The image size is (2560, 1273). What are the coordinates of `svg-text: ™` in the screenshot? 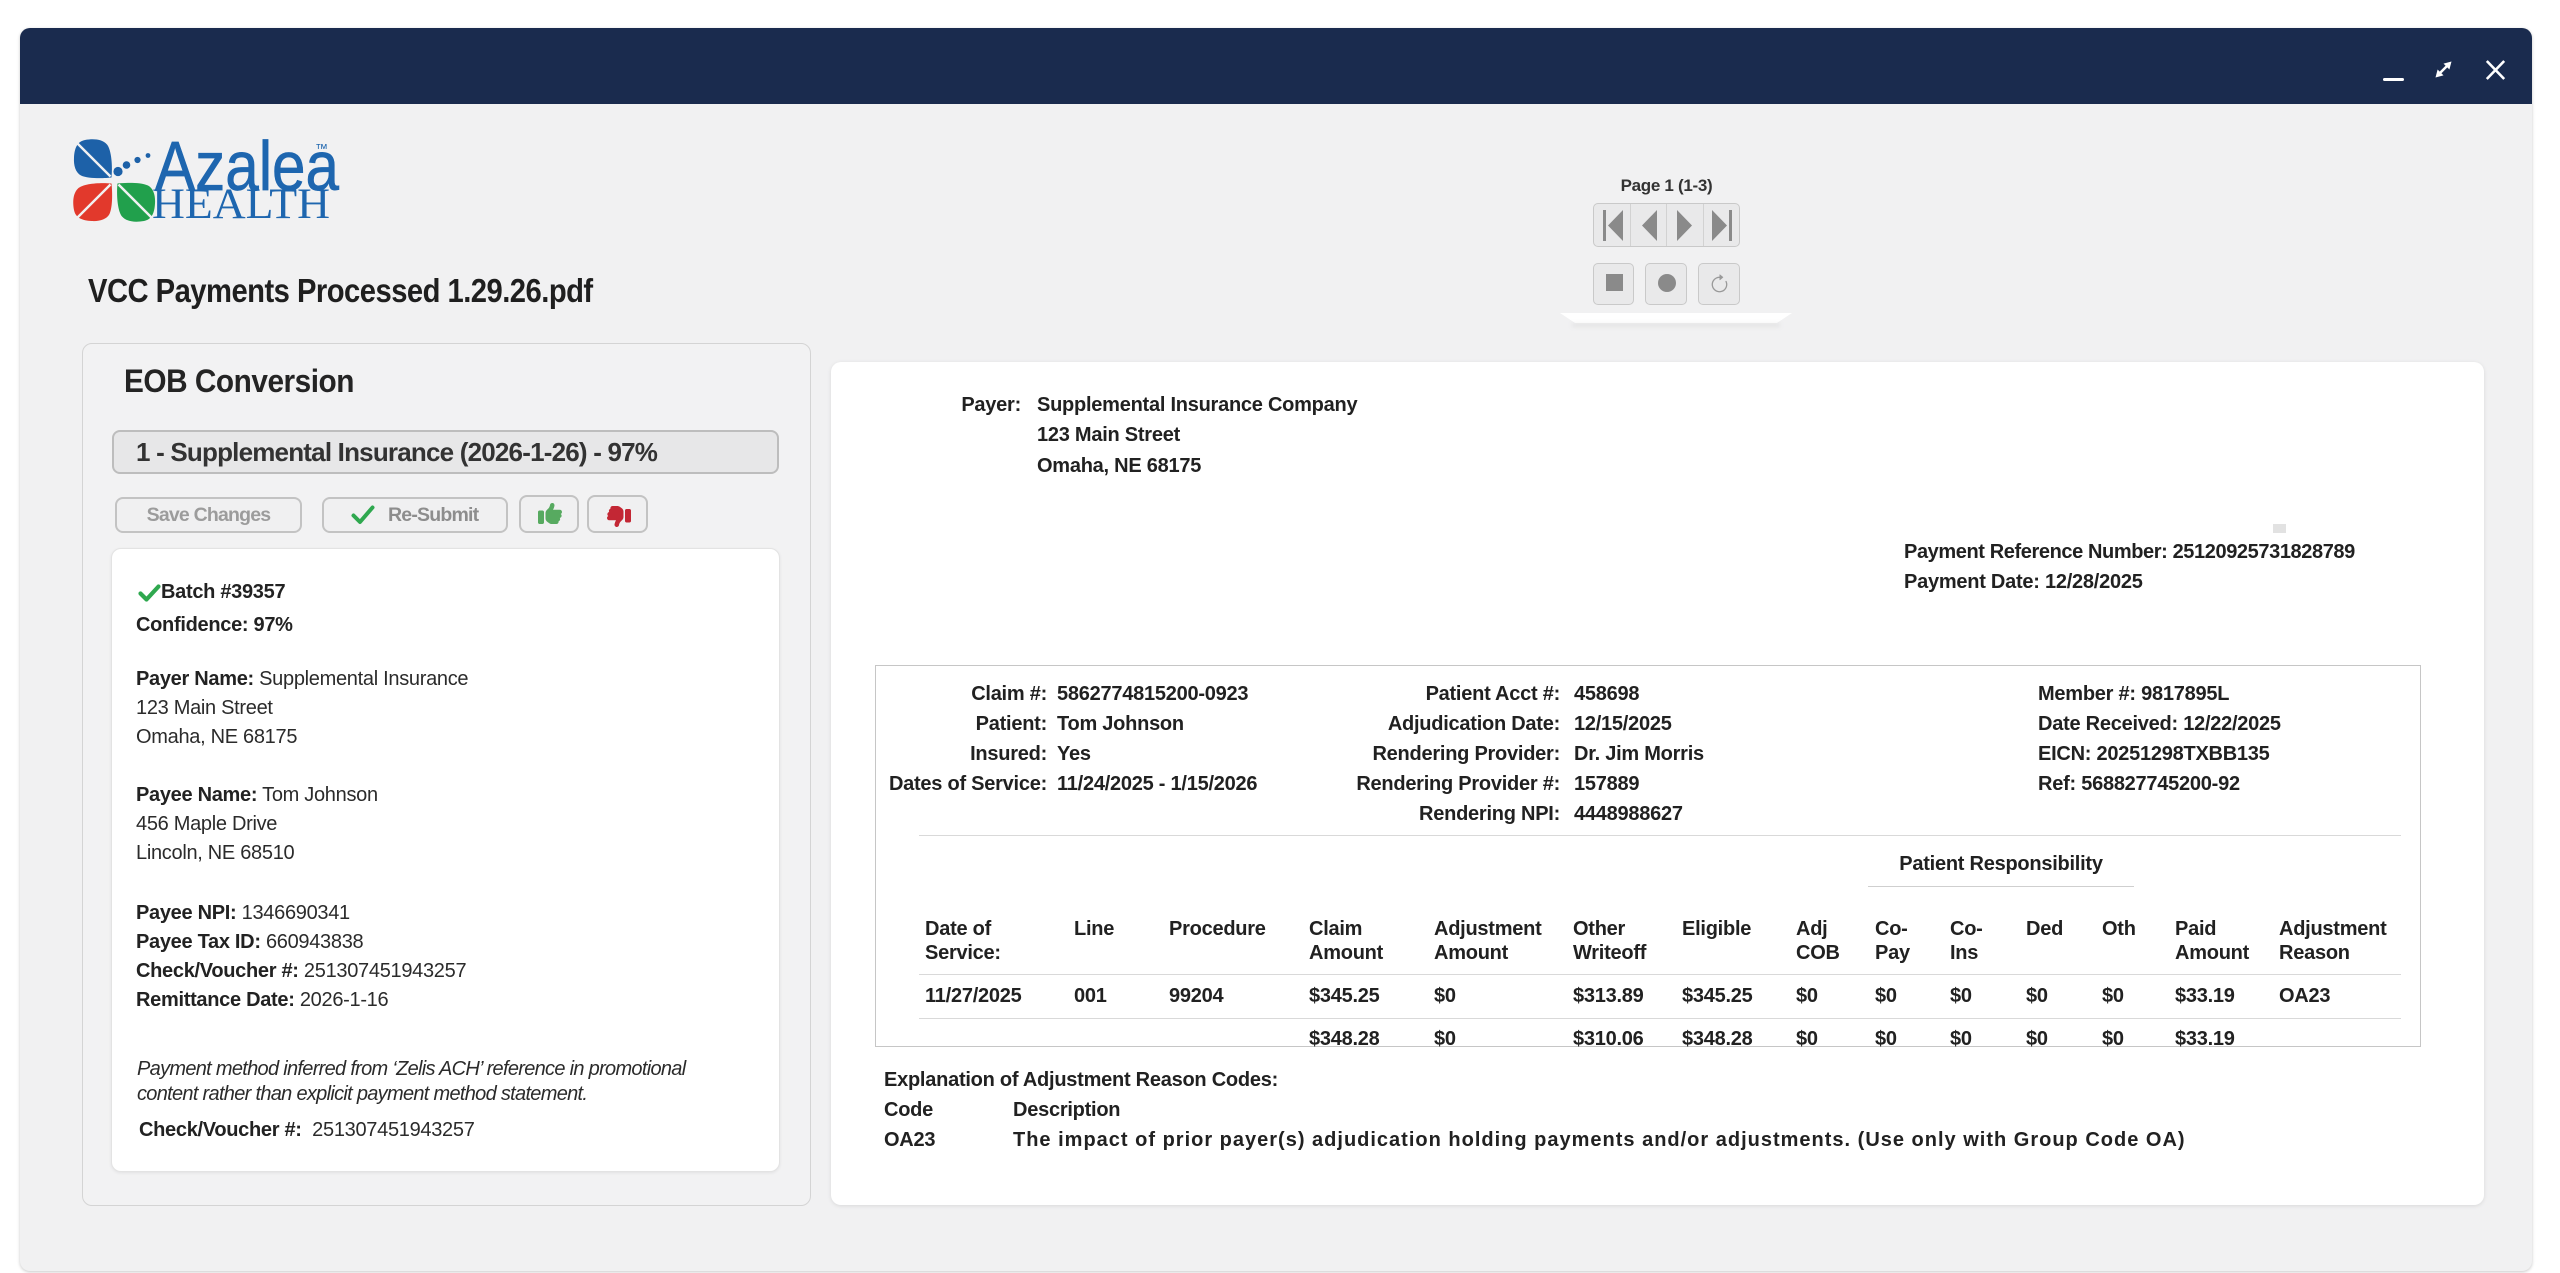 It's located at (321, 148).